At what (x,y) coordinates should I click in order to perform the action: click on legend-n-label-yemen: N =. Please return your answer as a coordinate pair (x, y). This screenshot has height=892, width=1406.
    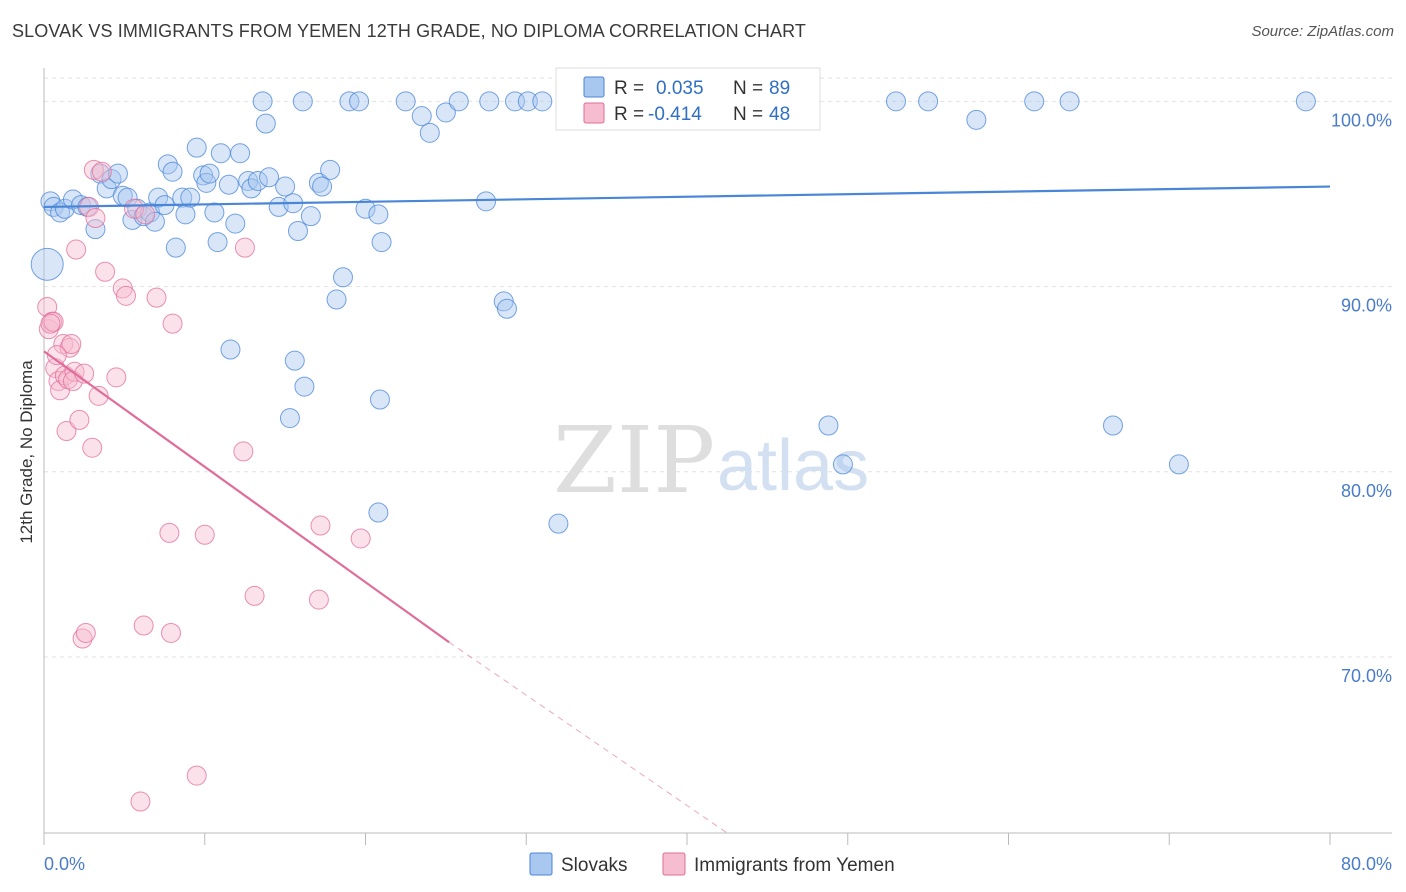
    Looking at the image, I should click on (748, 114).